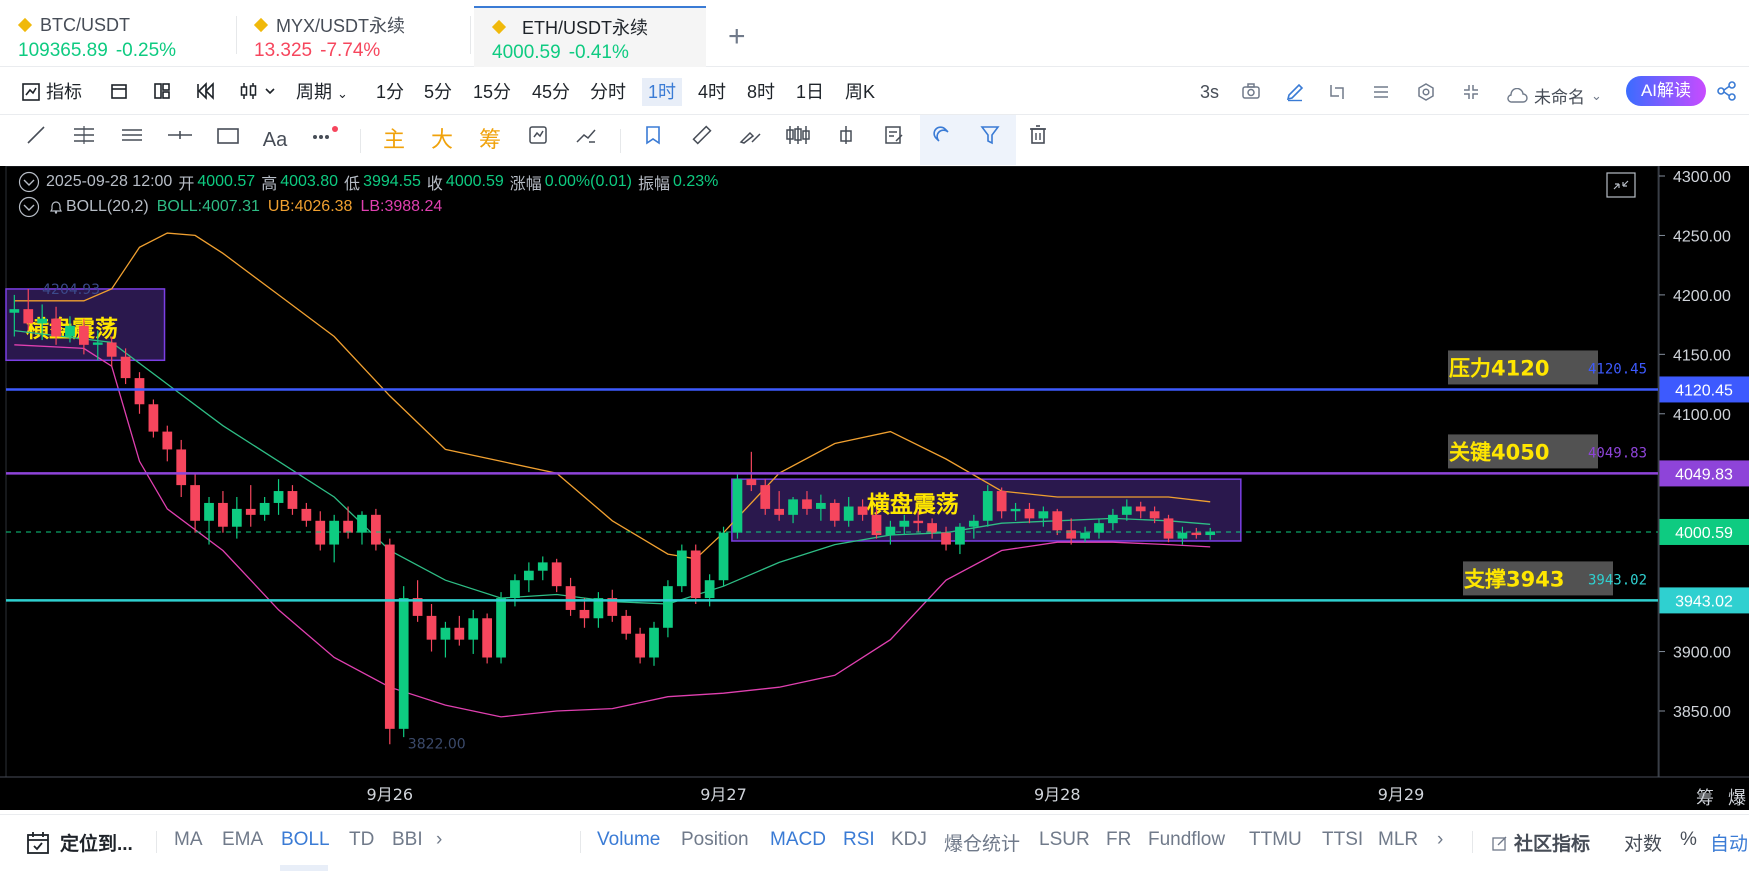 This screenshot has height=871, width=1749. What do you see at coordinates (1705, 798) in the screenshot?
I see `chips-side-label: 筹` at bounding box center [1705, 798].